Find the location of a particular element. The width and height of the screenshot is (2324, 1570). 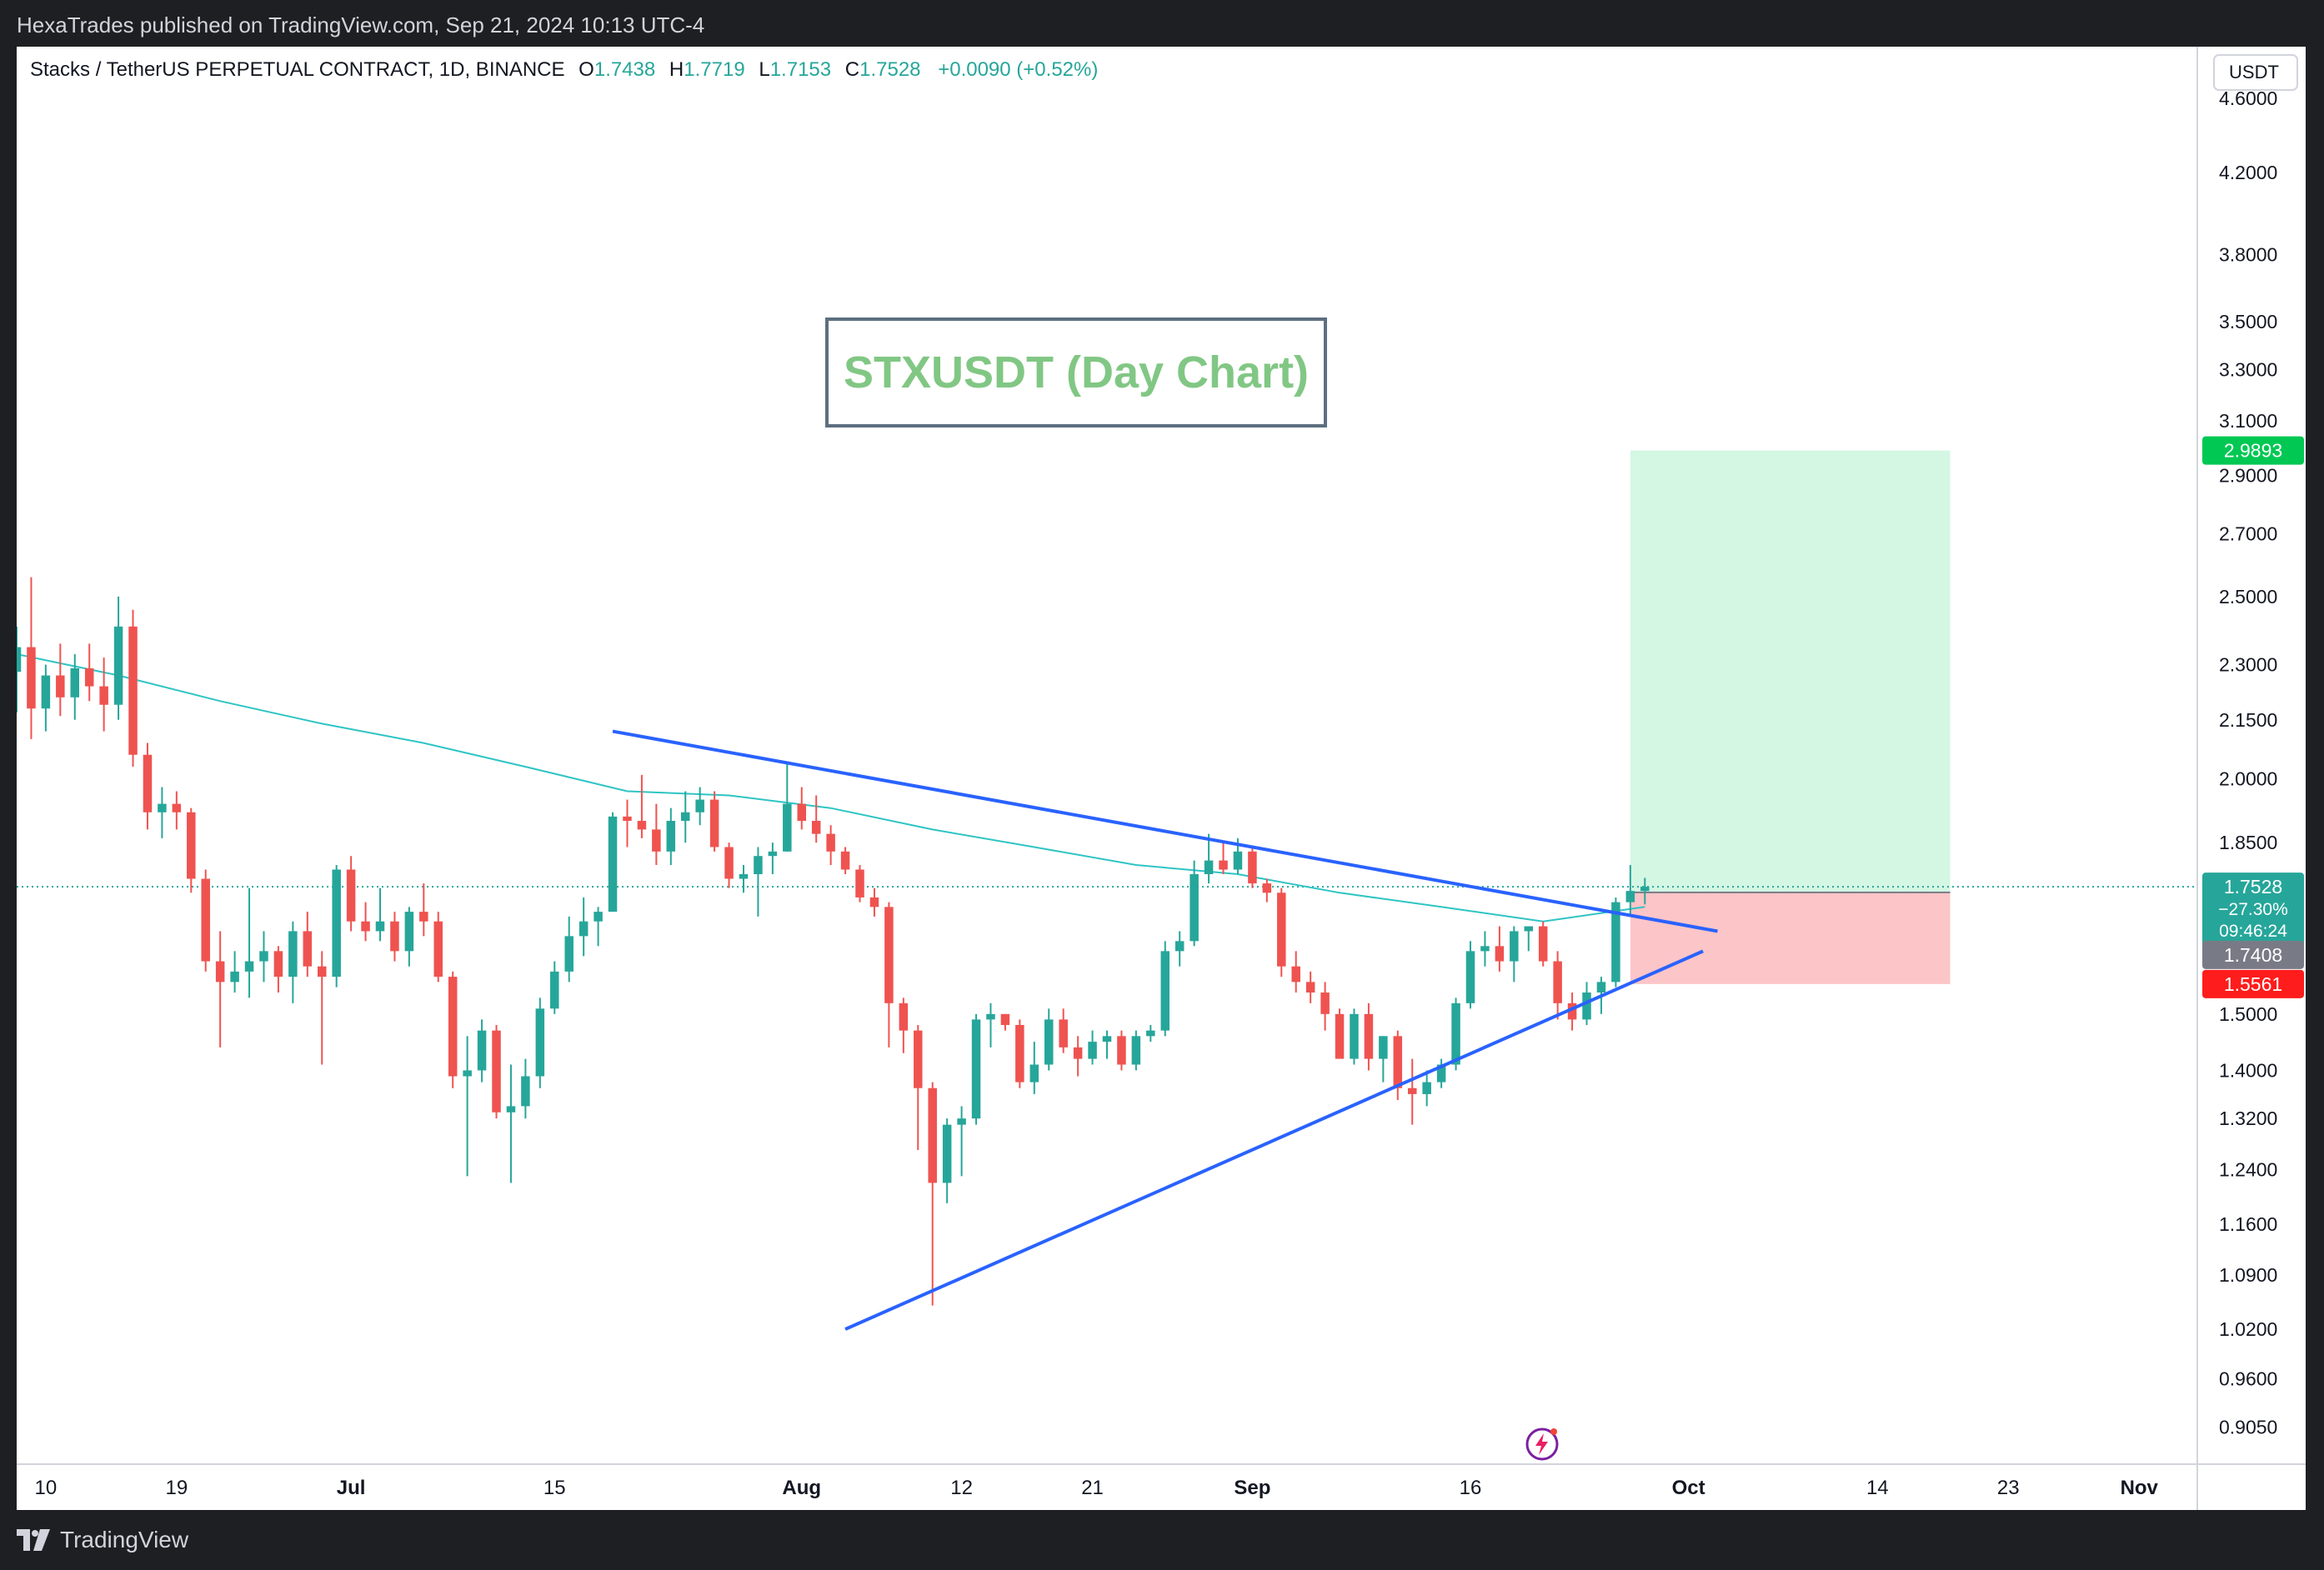

currency-button is located at coordinates (2256, 72).